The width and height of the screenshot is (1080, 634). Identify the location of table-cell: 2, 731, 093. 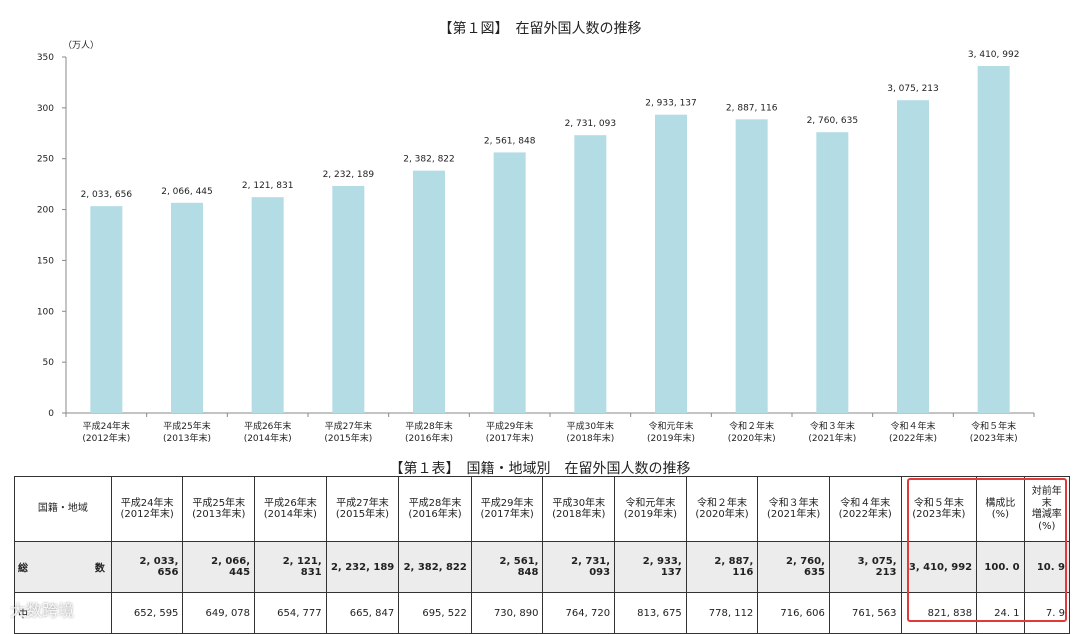
(579, 567).